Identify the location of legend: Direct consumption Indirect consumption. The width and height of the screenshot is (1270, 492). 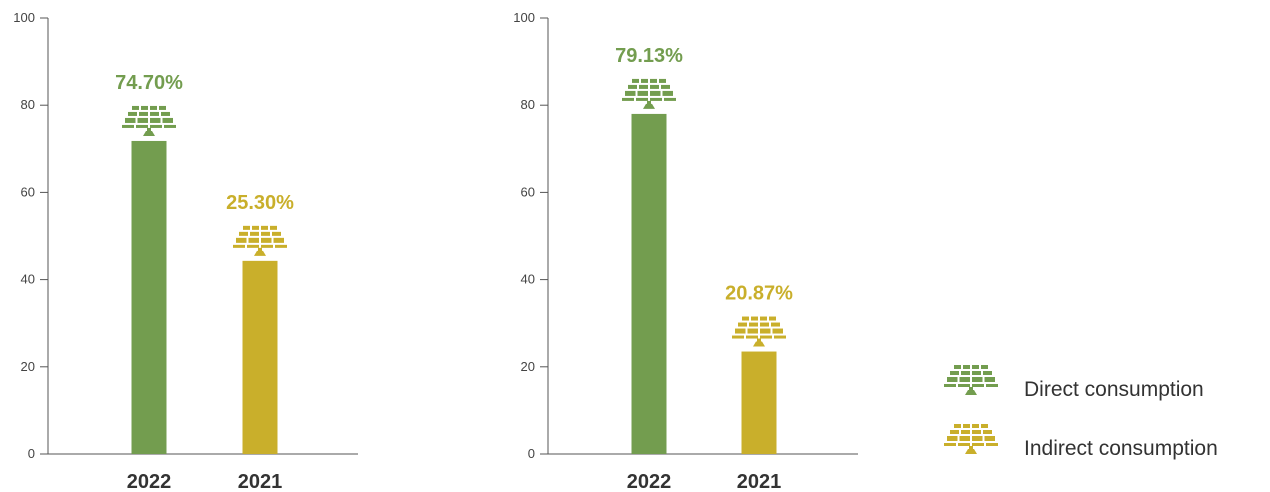
(1081, 412).